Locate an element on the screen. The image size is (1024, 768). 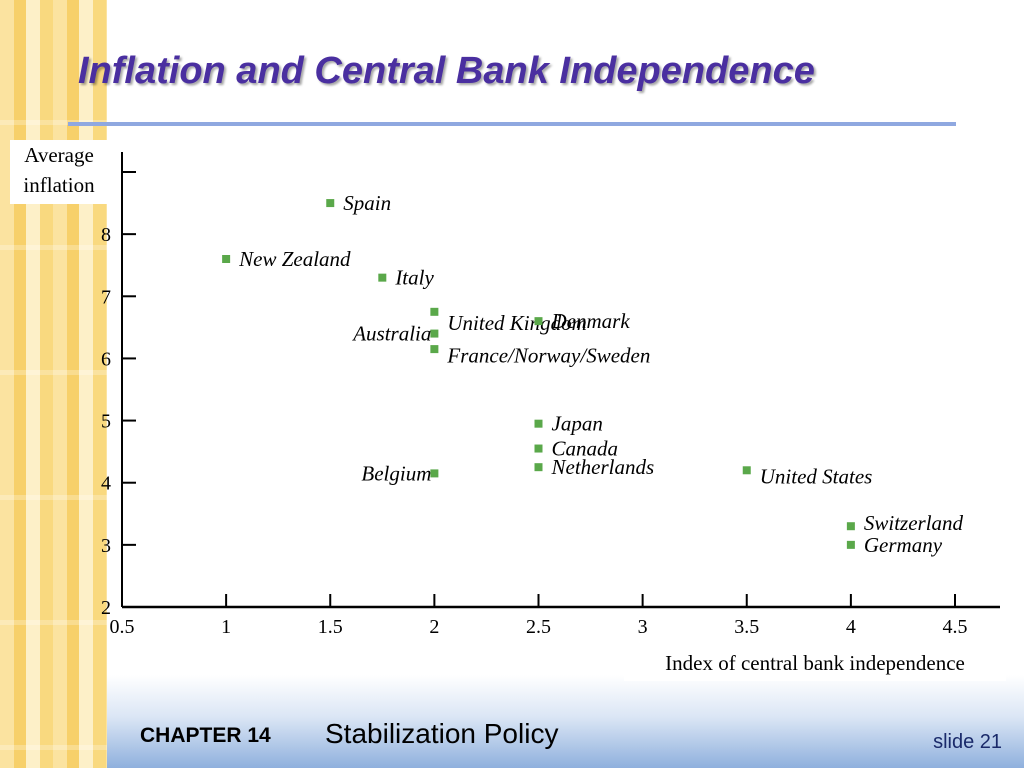
y-axis-label-line-2: inflation is located at coordinates (59, 185).